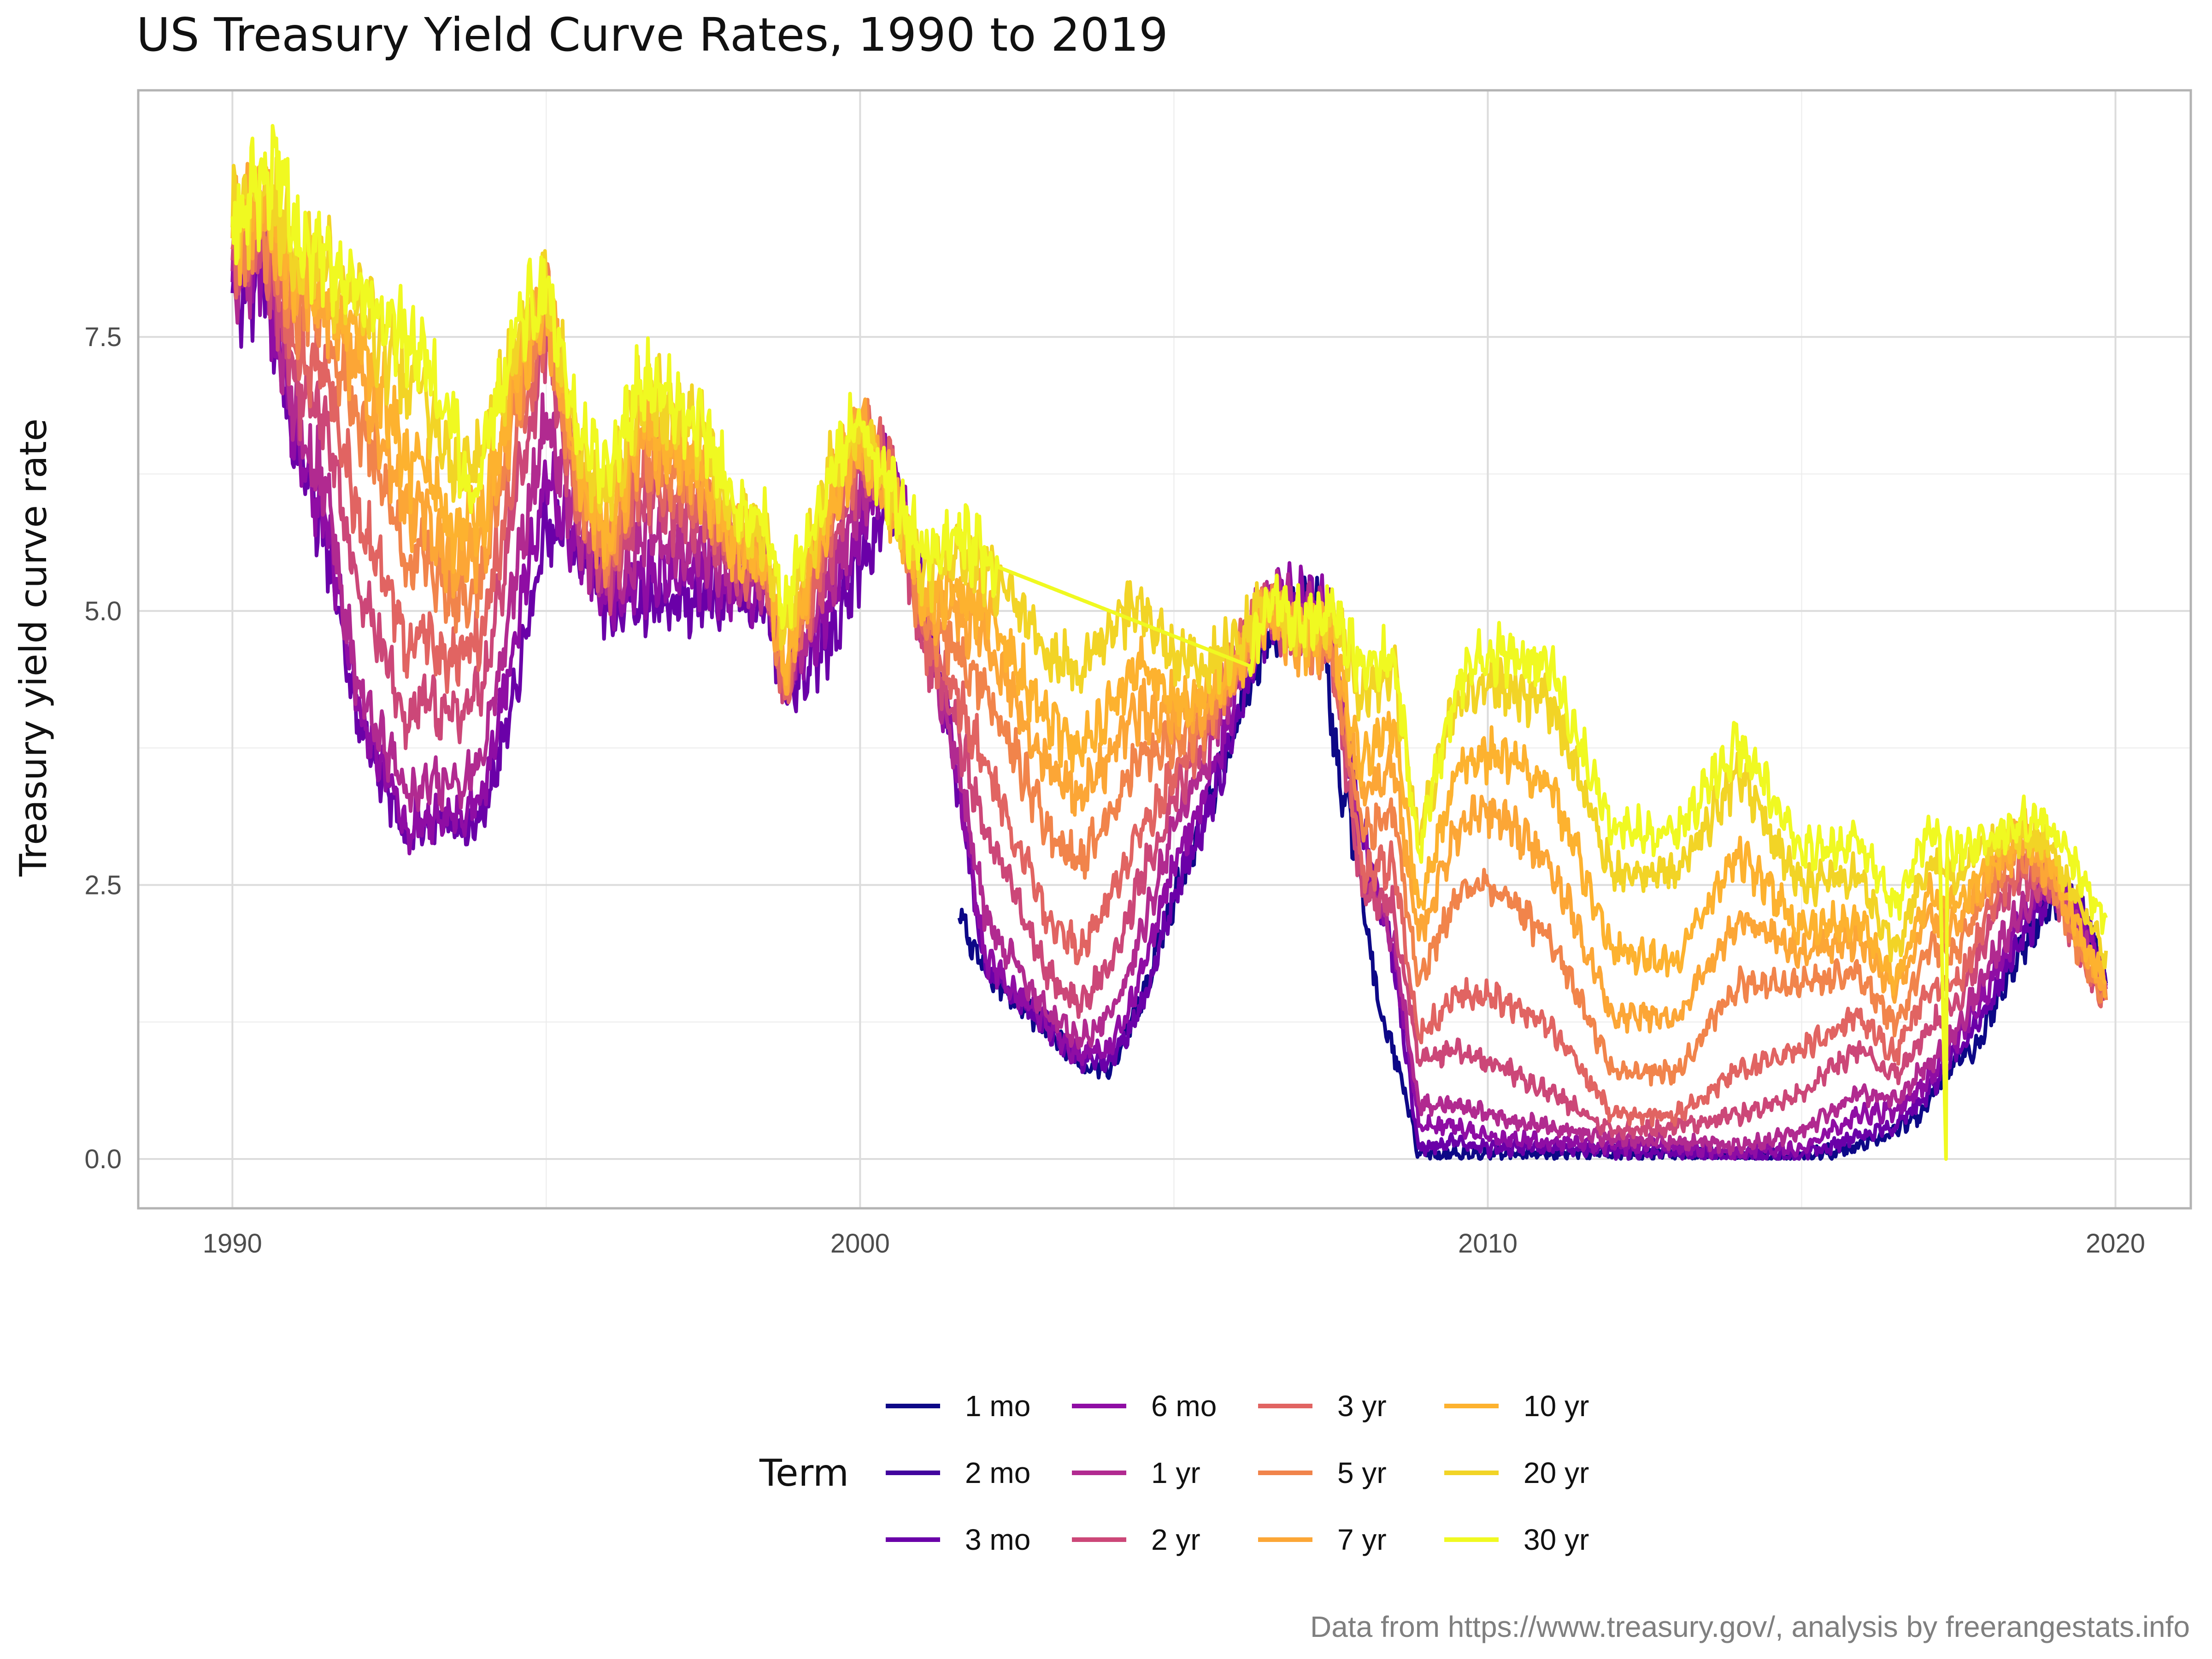  Describe the element at coordinates (103, 1159) in the screenshot. I see `y-tick-label: 0.0` at that location.